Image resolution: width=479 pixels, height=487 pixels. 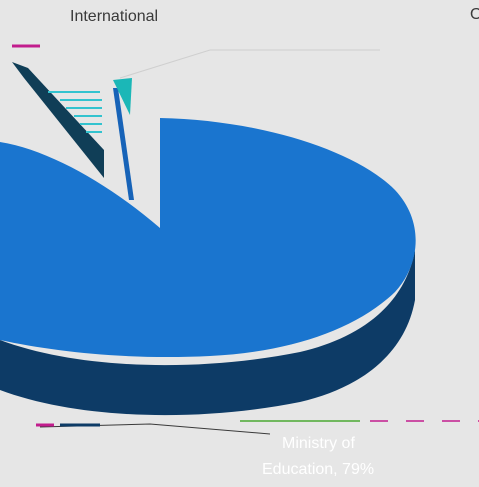 I want to click on leader-line-top, so click(x=249, y=64).